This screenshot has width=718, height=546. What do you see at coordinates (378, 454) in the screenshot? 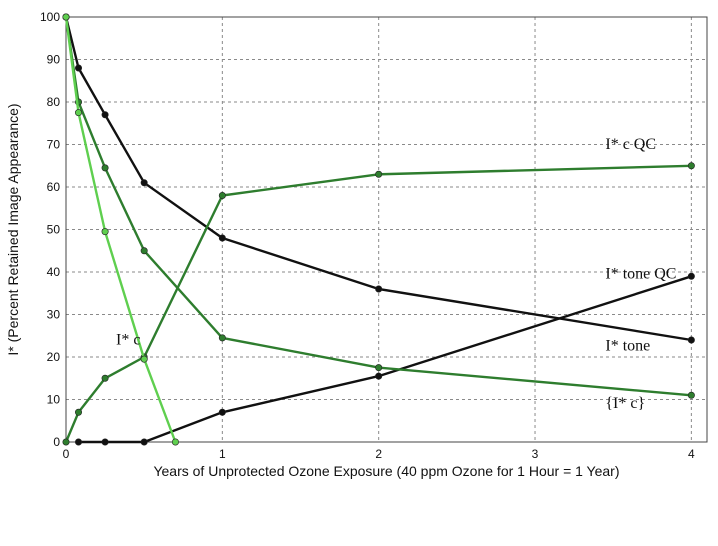
I see `x-tick-label: 2` at bounding box center [378, 454].